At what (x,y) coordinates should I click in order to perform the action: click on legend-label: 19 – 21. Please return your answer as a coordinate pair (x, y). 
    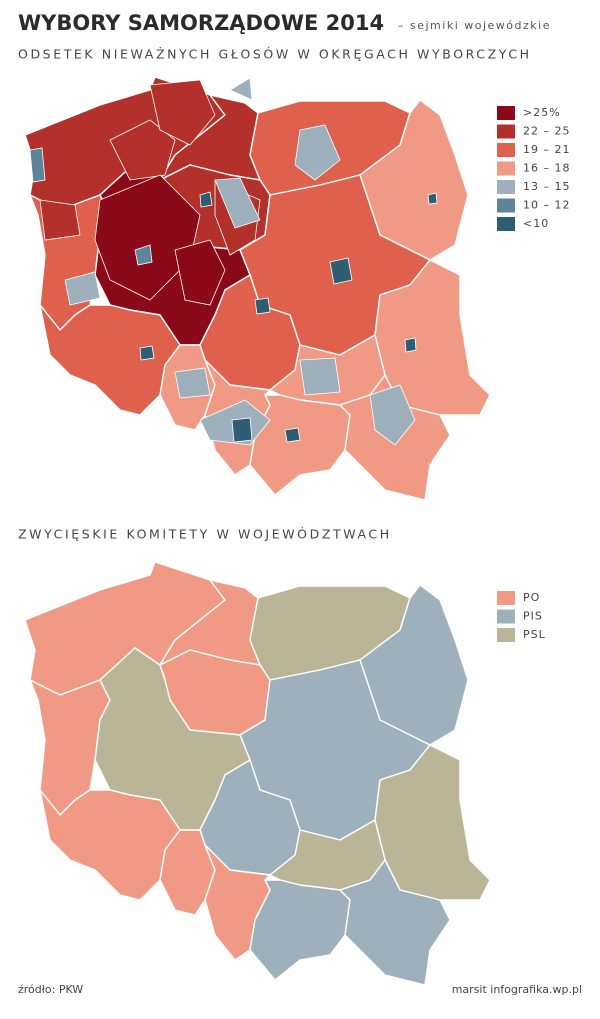
    Looking at the image, I should click on (547, 149).